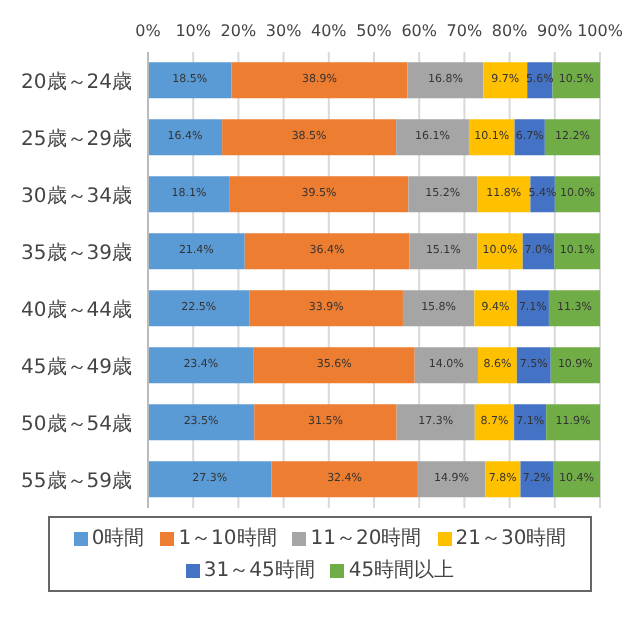 Image resolution: width=640 pixels, height=640 pixels. Describe the element at coordinates (76, 81) in the screenshot. I see `y-tick-label: 20歳～24歳` at that location.